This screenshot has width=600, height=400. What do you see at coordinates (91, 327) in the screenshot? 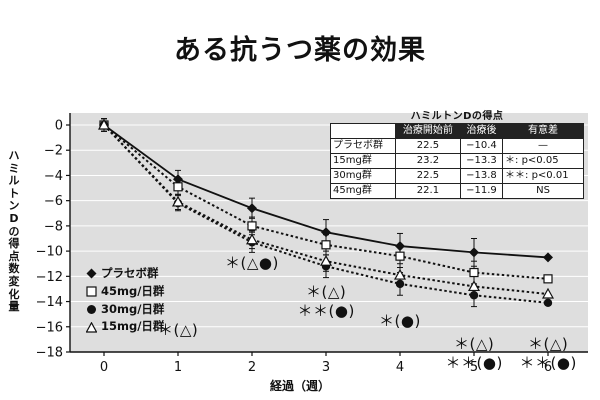
I see `triangle-marker-icon` at bounding box center [91, 327].